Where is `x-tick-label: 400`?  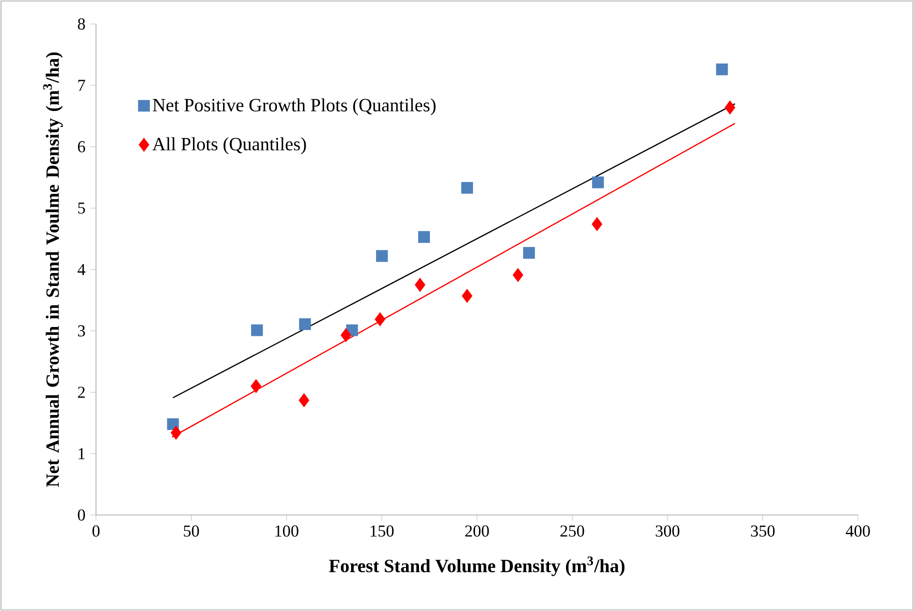
x-tick-label: 400 is located at coordinates (858, 531).